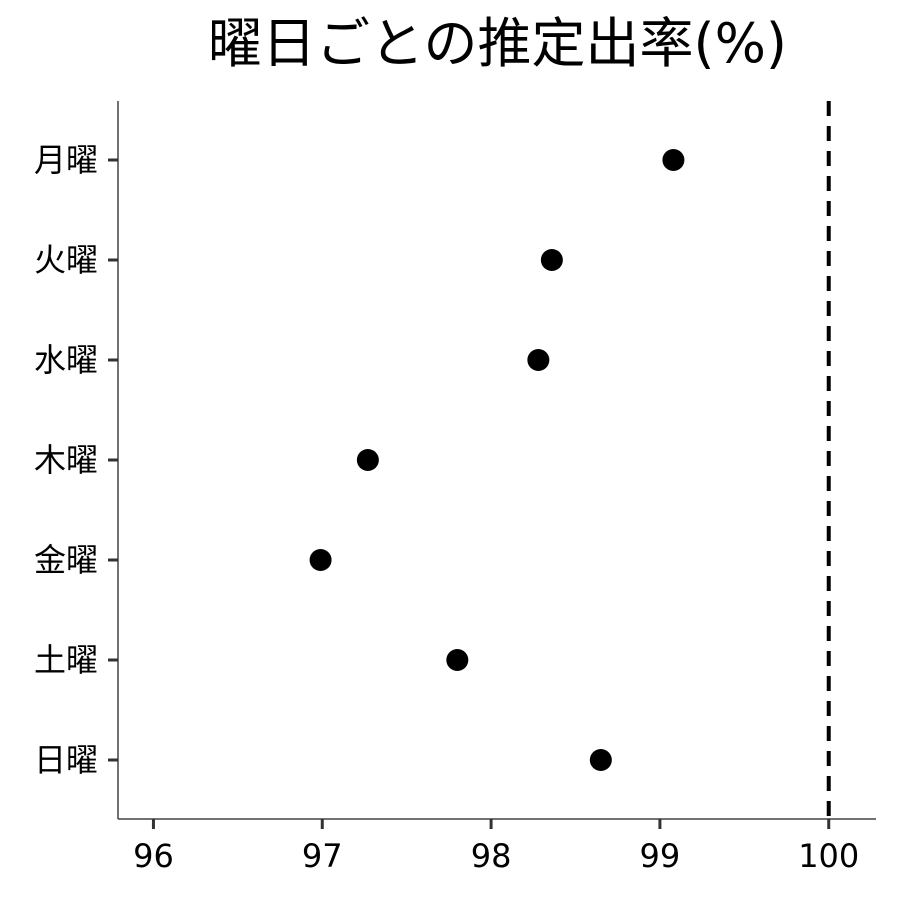 Image resolution: width=900 pixels, height=900 pixels. What do you see at coordinates (322, 856) in the screenshot?
I see `x-tick-label: 97` at bounding box center [322, 856].